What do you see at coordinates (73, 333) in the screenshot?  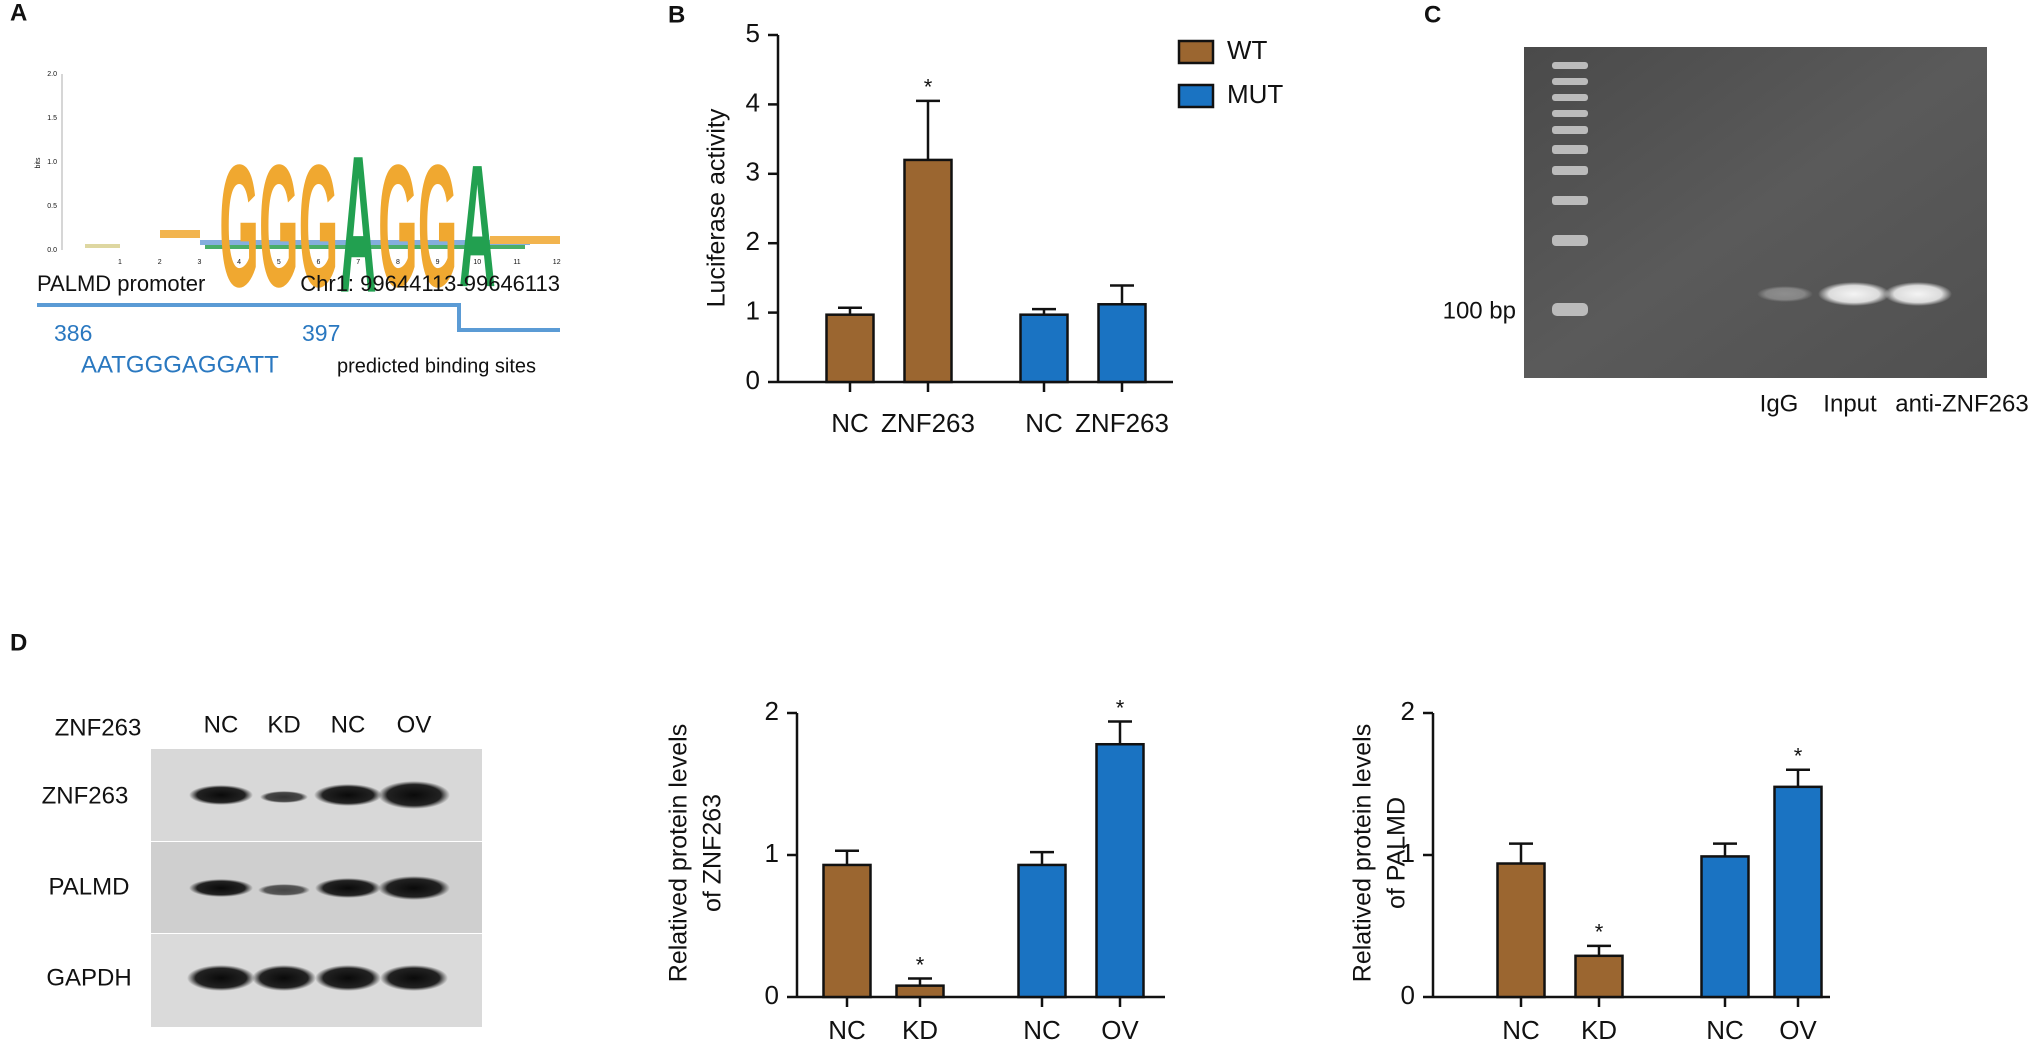 I see `site-start: 386` at bounding box center [73, 333].